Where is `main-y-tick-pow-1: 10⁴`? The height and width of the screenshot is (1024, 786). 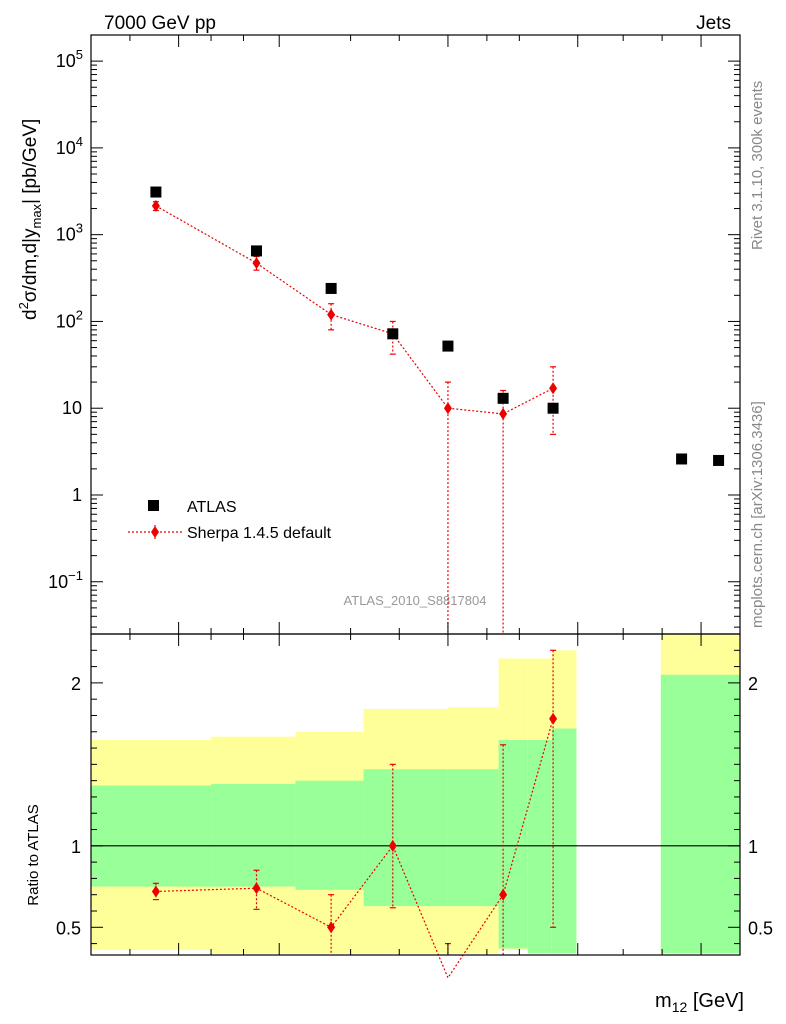 main-y-tick-pow-1: 10⁴ is located at coordinates (69, 146).